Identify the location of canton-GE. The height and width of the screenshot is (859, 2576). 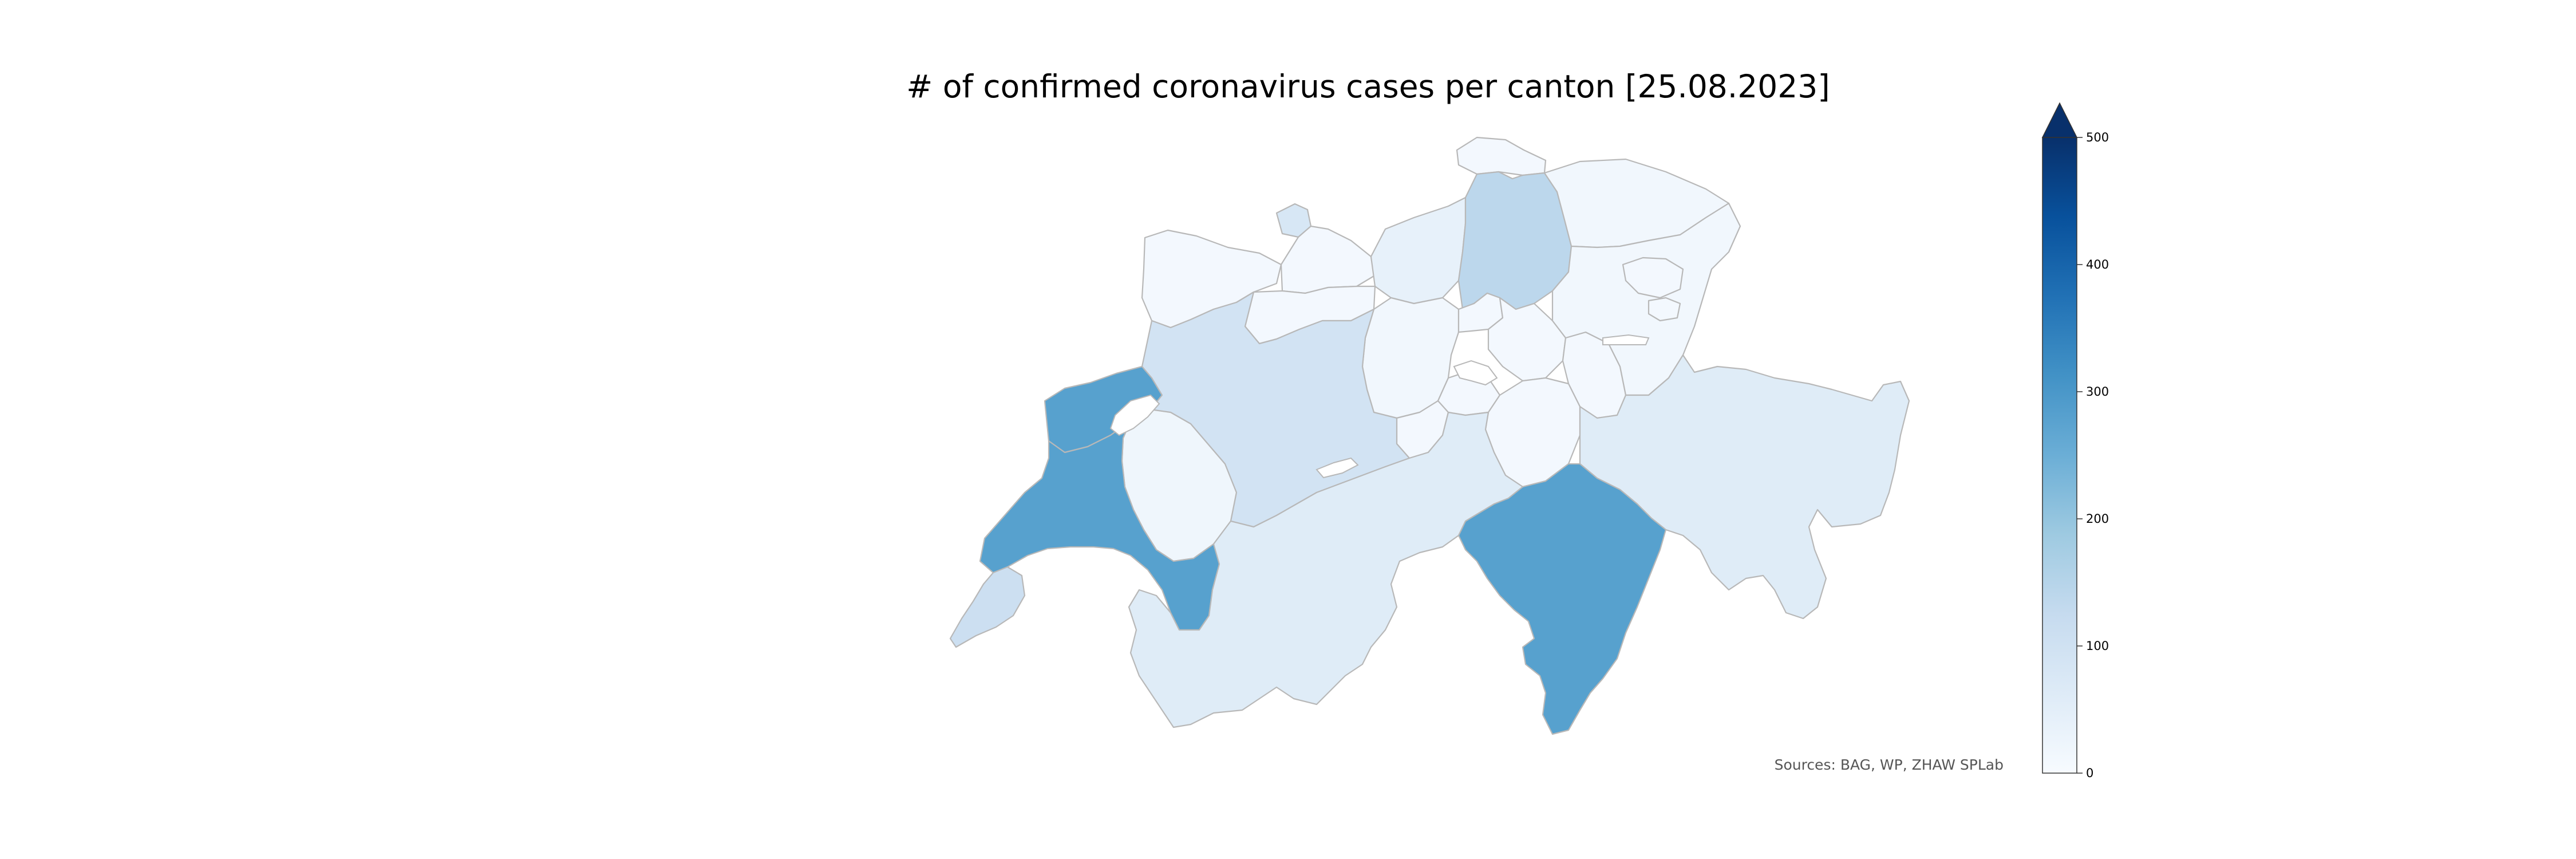
(987, 607).